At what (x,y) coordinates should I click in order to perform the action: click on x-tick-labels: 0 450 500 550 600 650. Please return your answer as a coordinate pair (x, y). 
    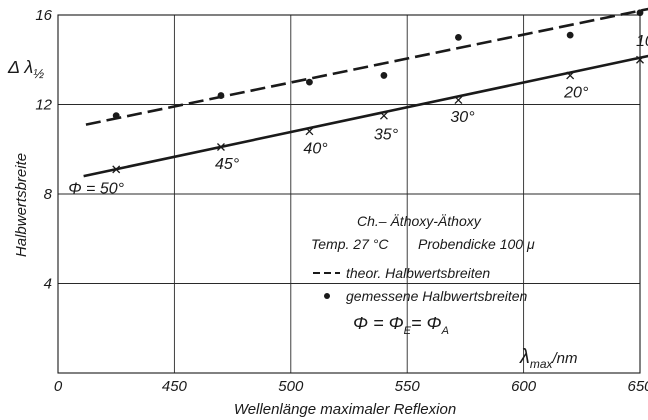
    Looking at the image, I should click on (351, 386).